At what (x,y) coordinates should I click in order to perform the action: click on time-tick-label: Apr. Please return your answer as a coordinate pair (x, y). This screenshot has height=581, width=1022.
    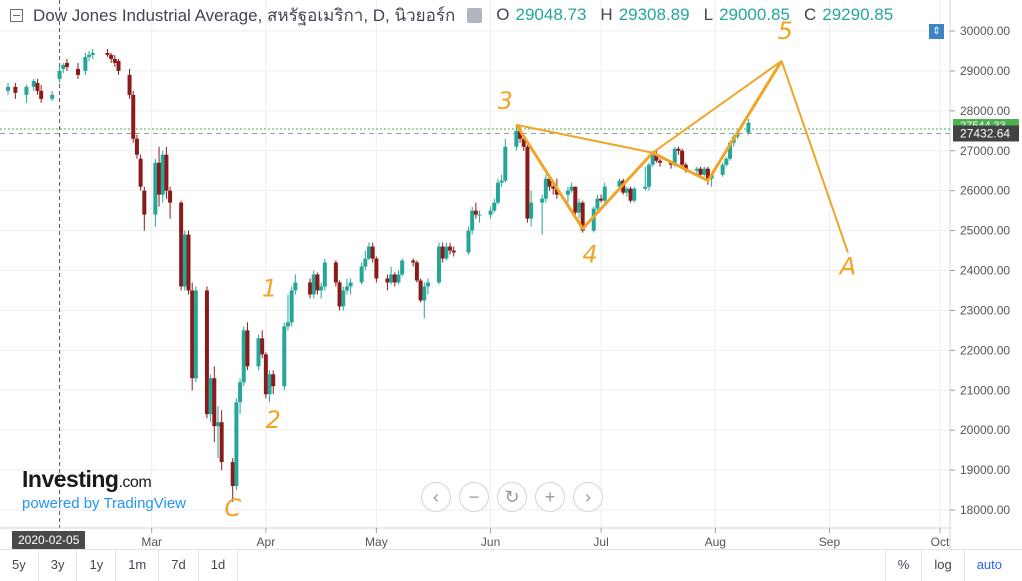
    Looking at the image, I should click on (266, 542).